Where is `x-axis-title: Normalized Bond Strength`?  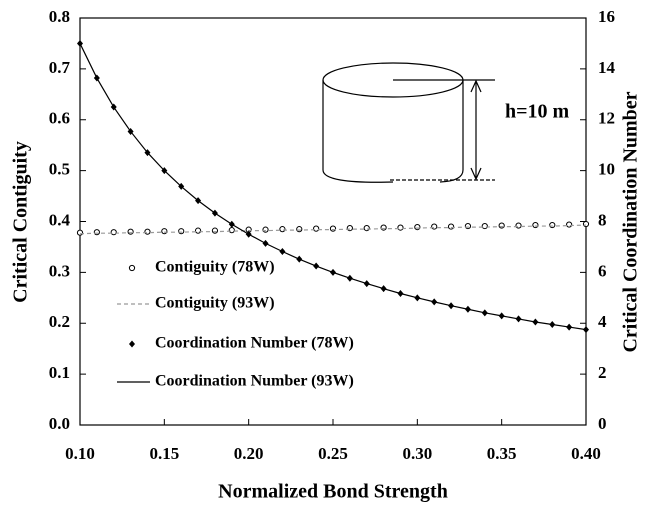
x-axis-title: Normalized Bond Strength is located at coordinates (333, 492).